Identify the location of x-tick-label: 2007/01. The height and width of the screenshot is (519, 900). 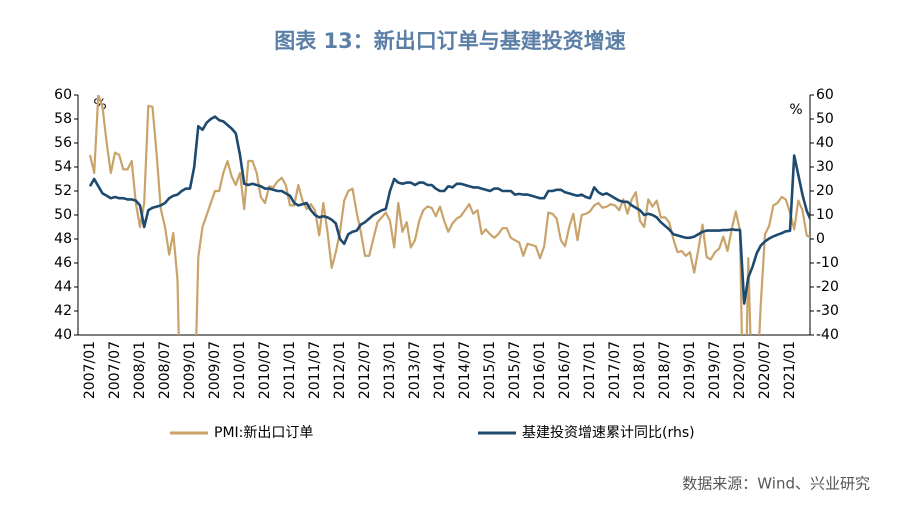
(90, 370).